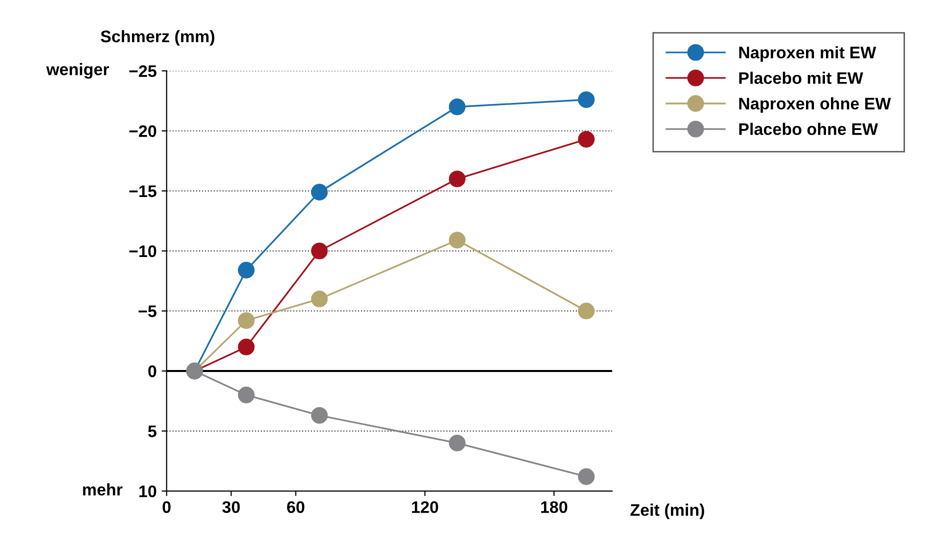  Describe the element at coordinates (102, 489) in the screenshot. I see `text: mehr` at that location.